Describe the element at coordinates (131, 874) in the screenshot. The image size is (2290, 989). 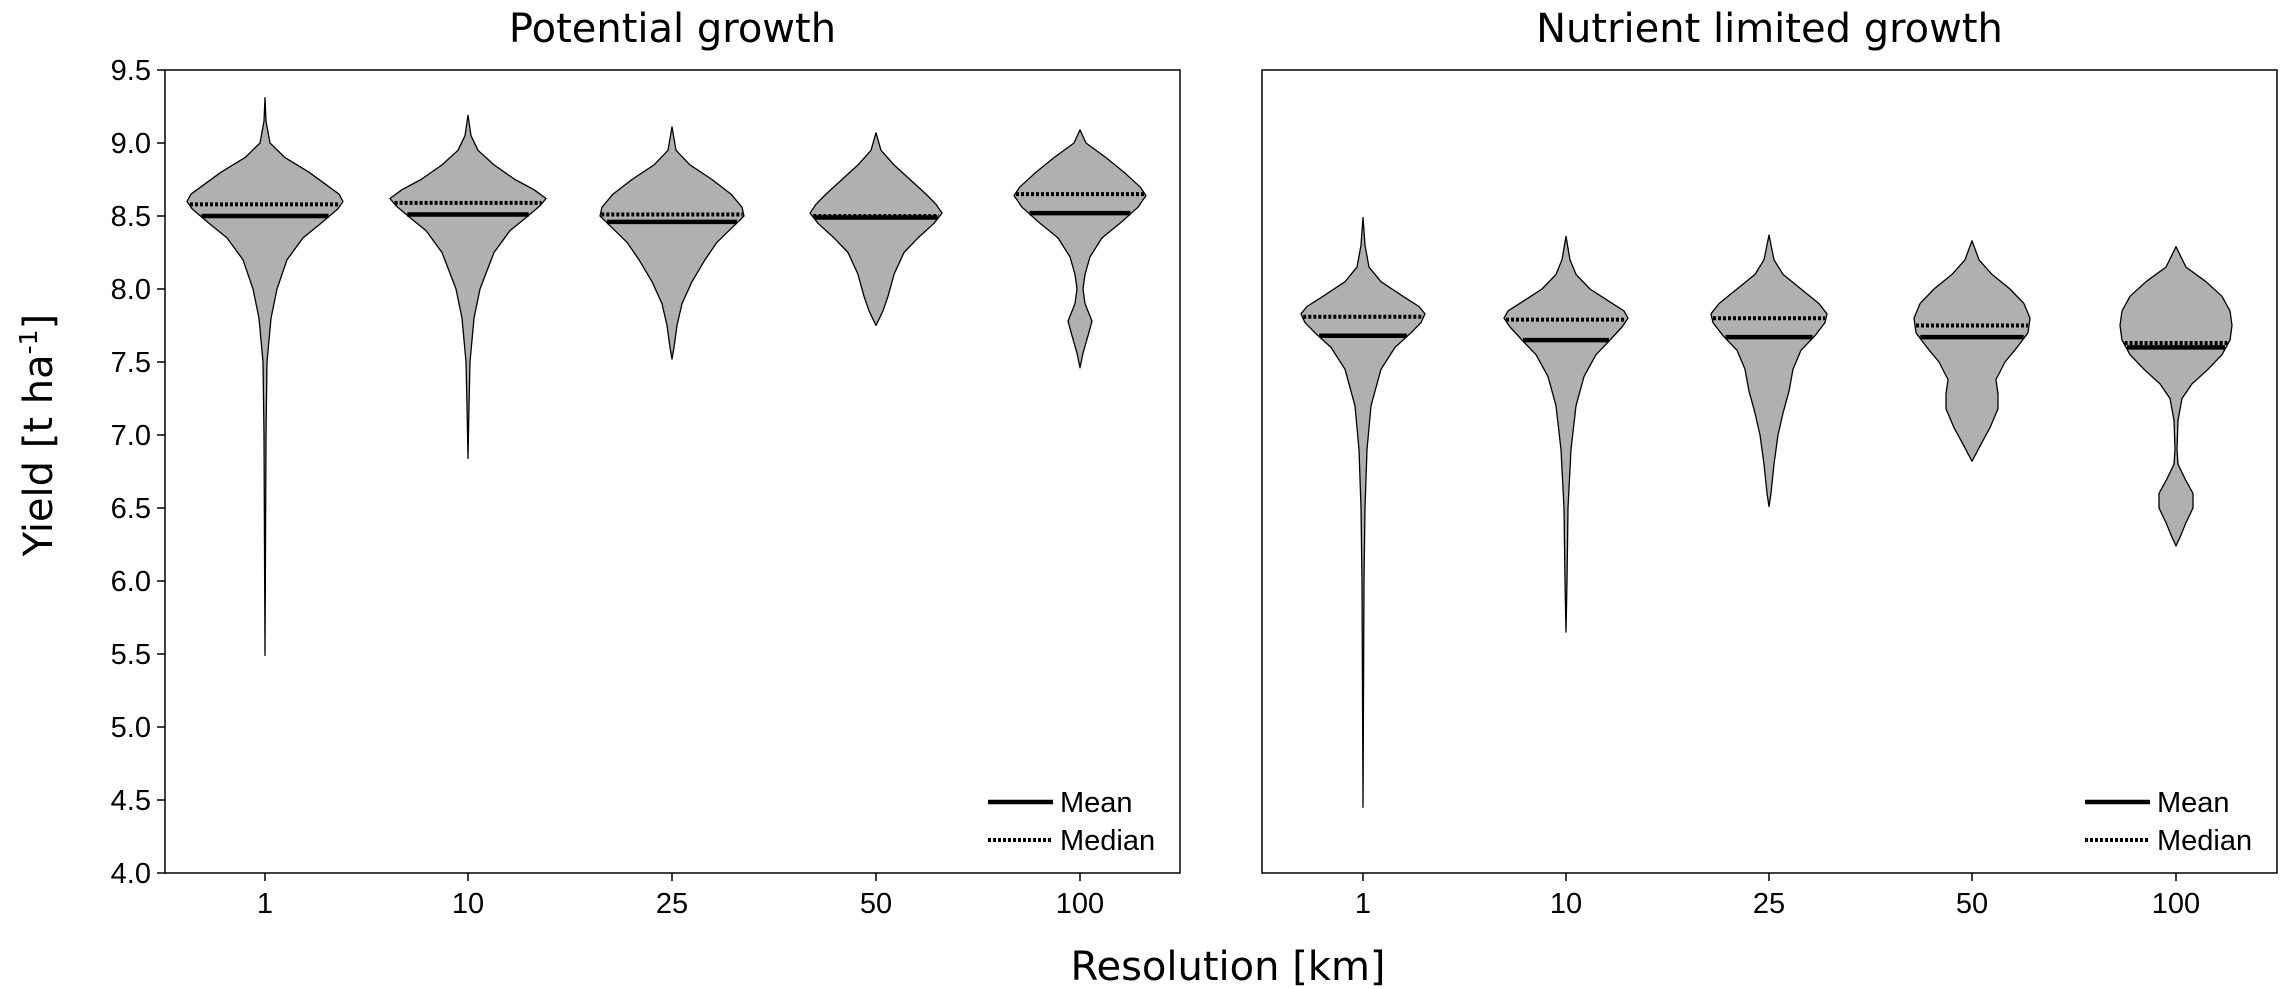
I see `y-tick-label: 4.0` at that location.